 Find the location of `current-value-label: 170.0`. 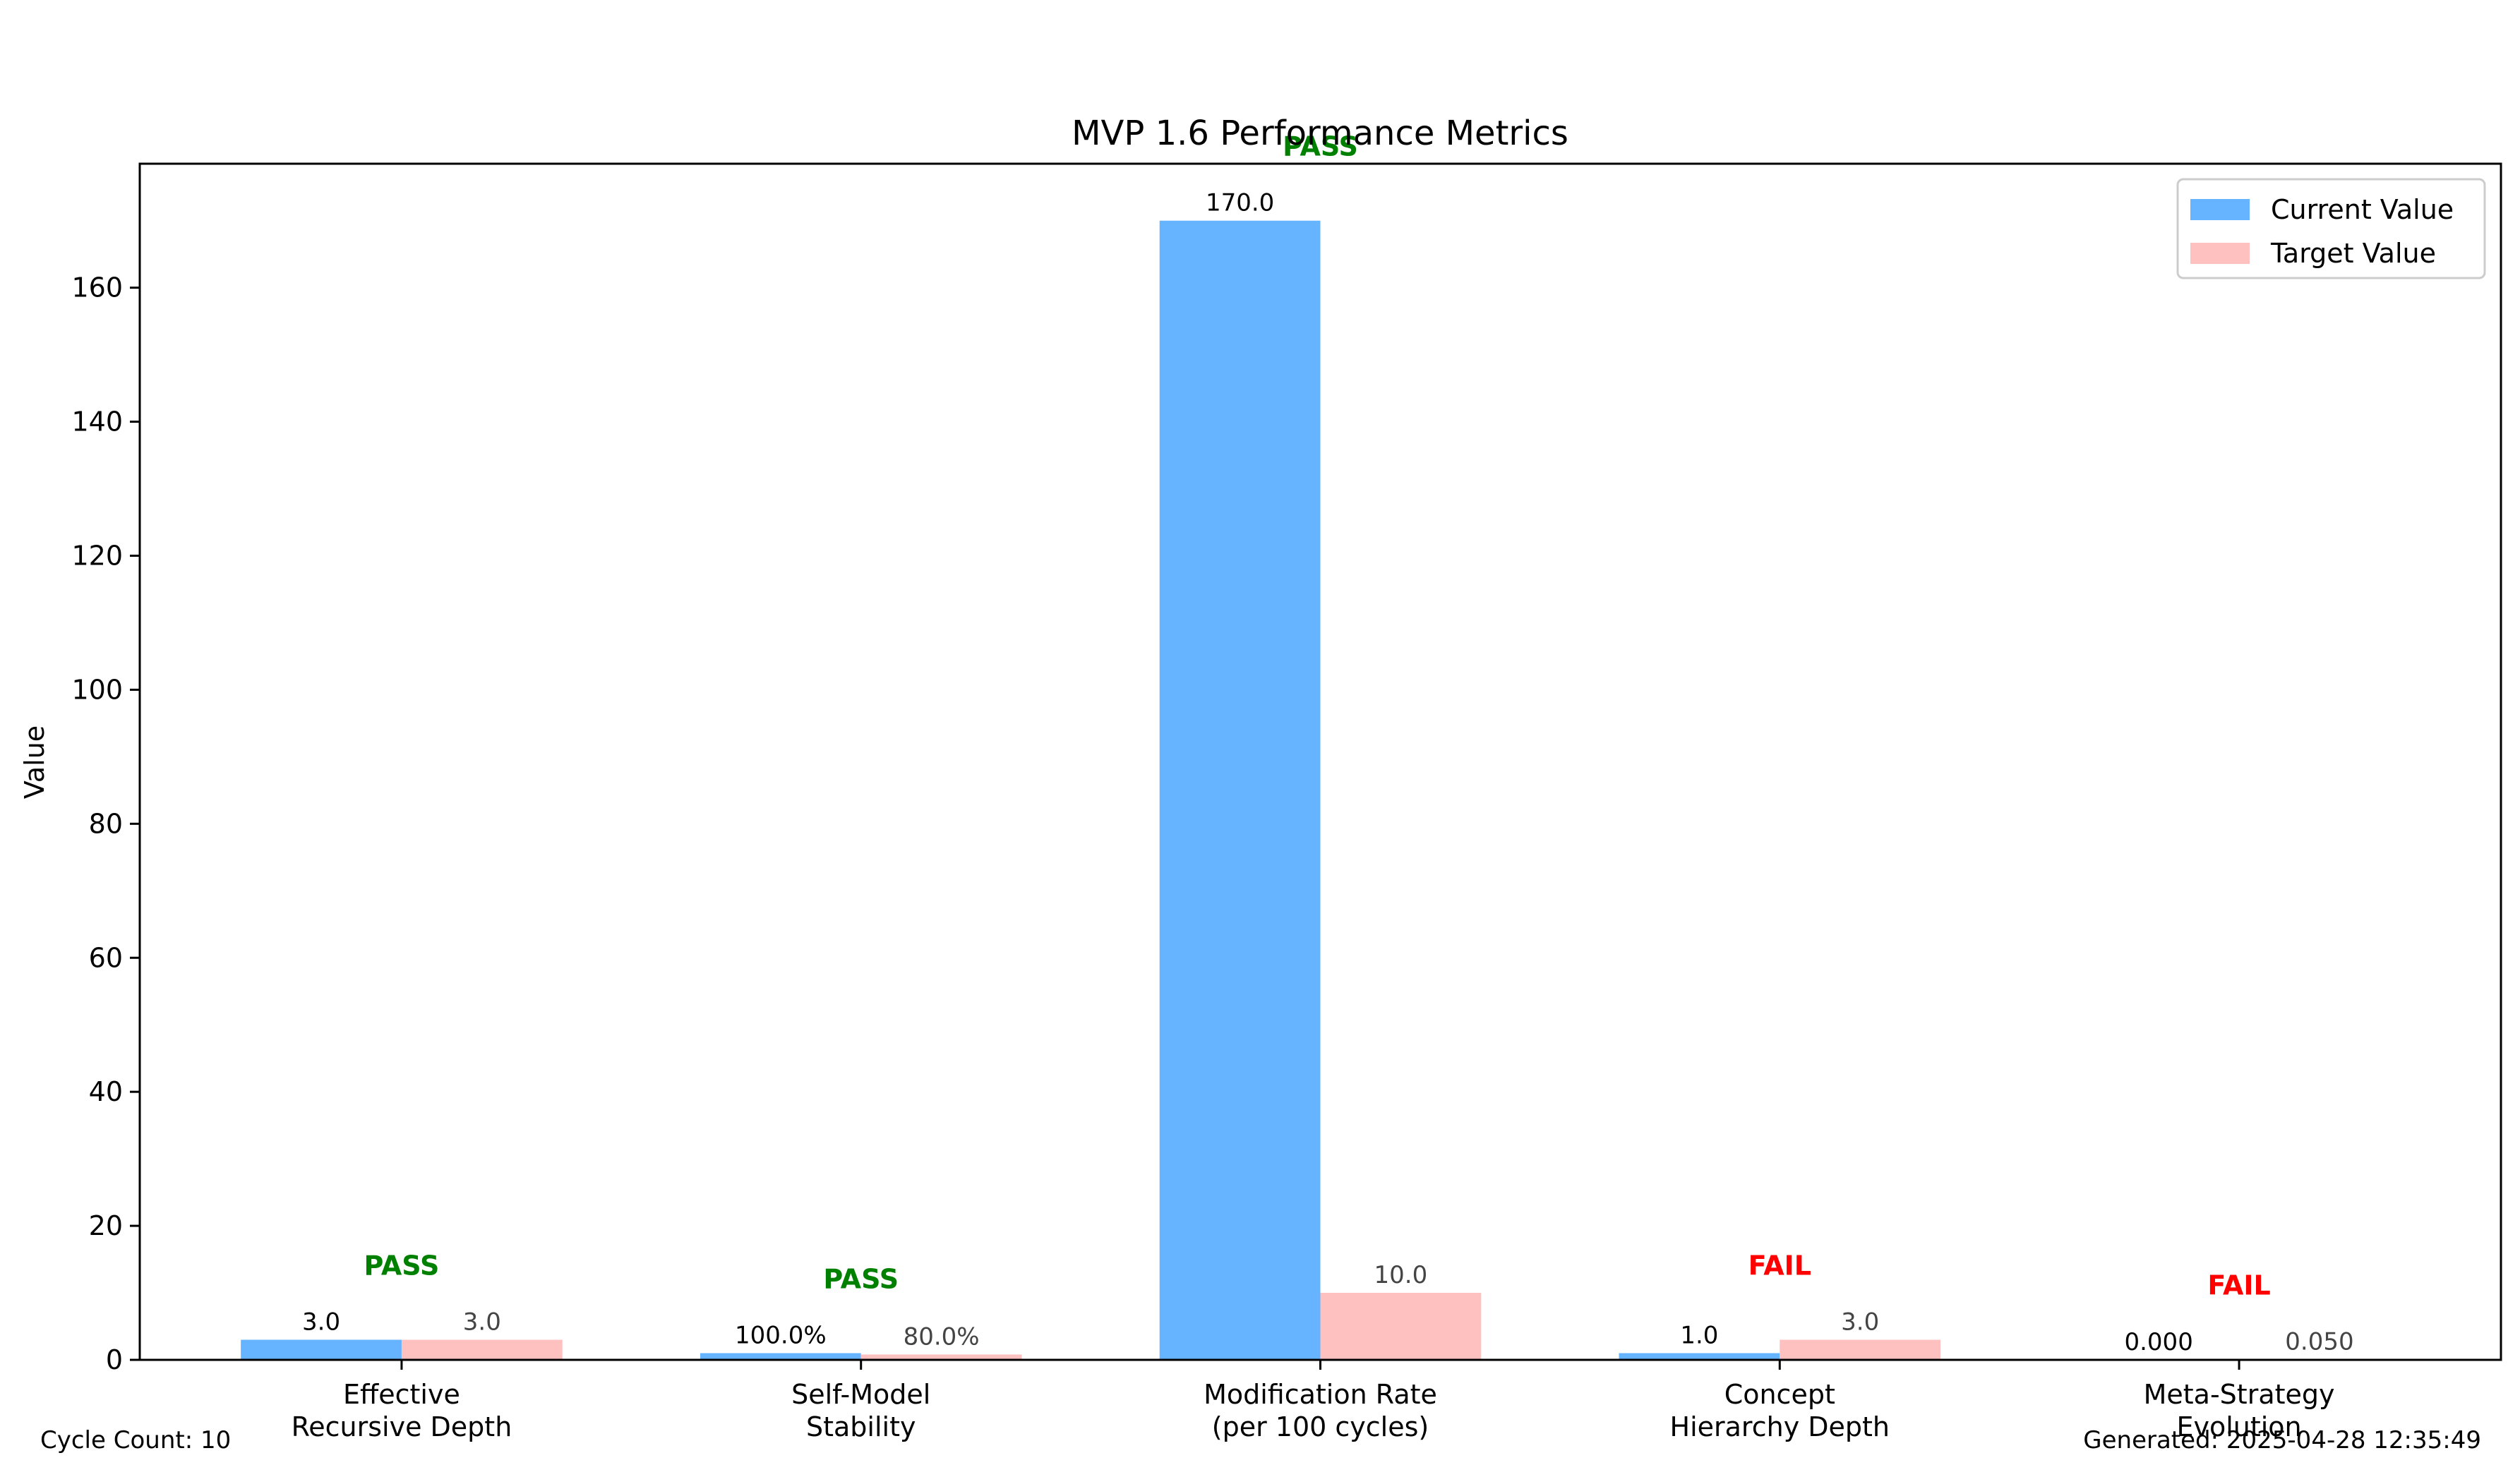

current-value-label: 170.0 is located at coordinates (1240, 203).